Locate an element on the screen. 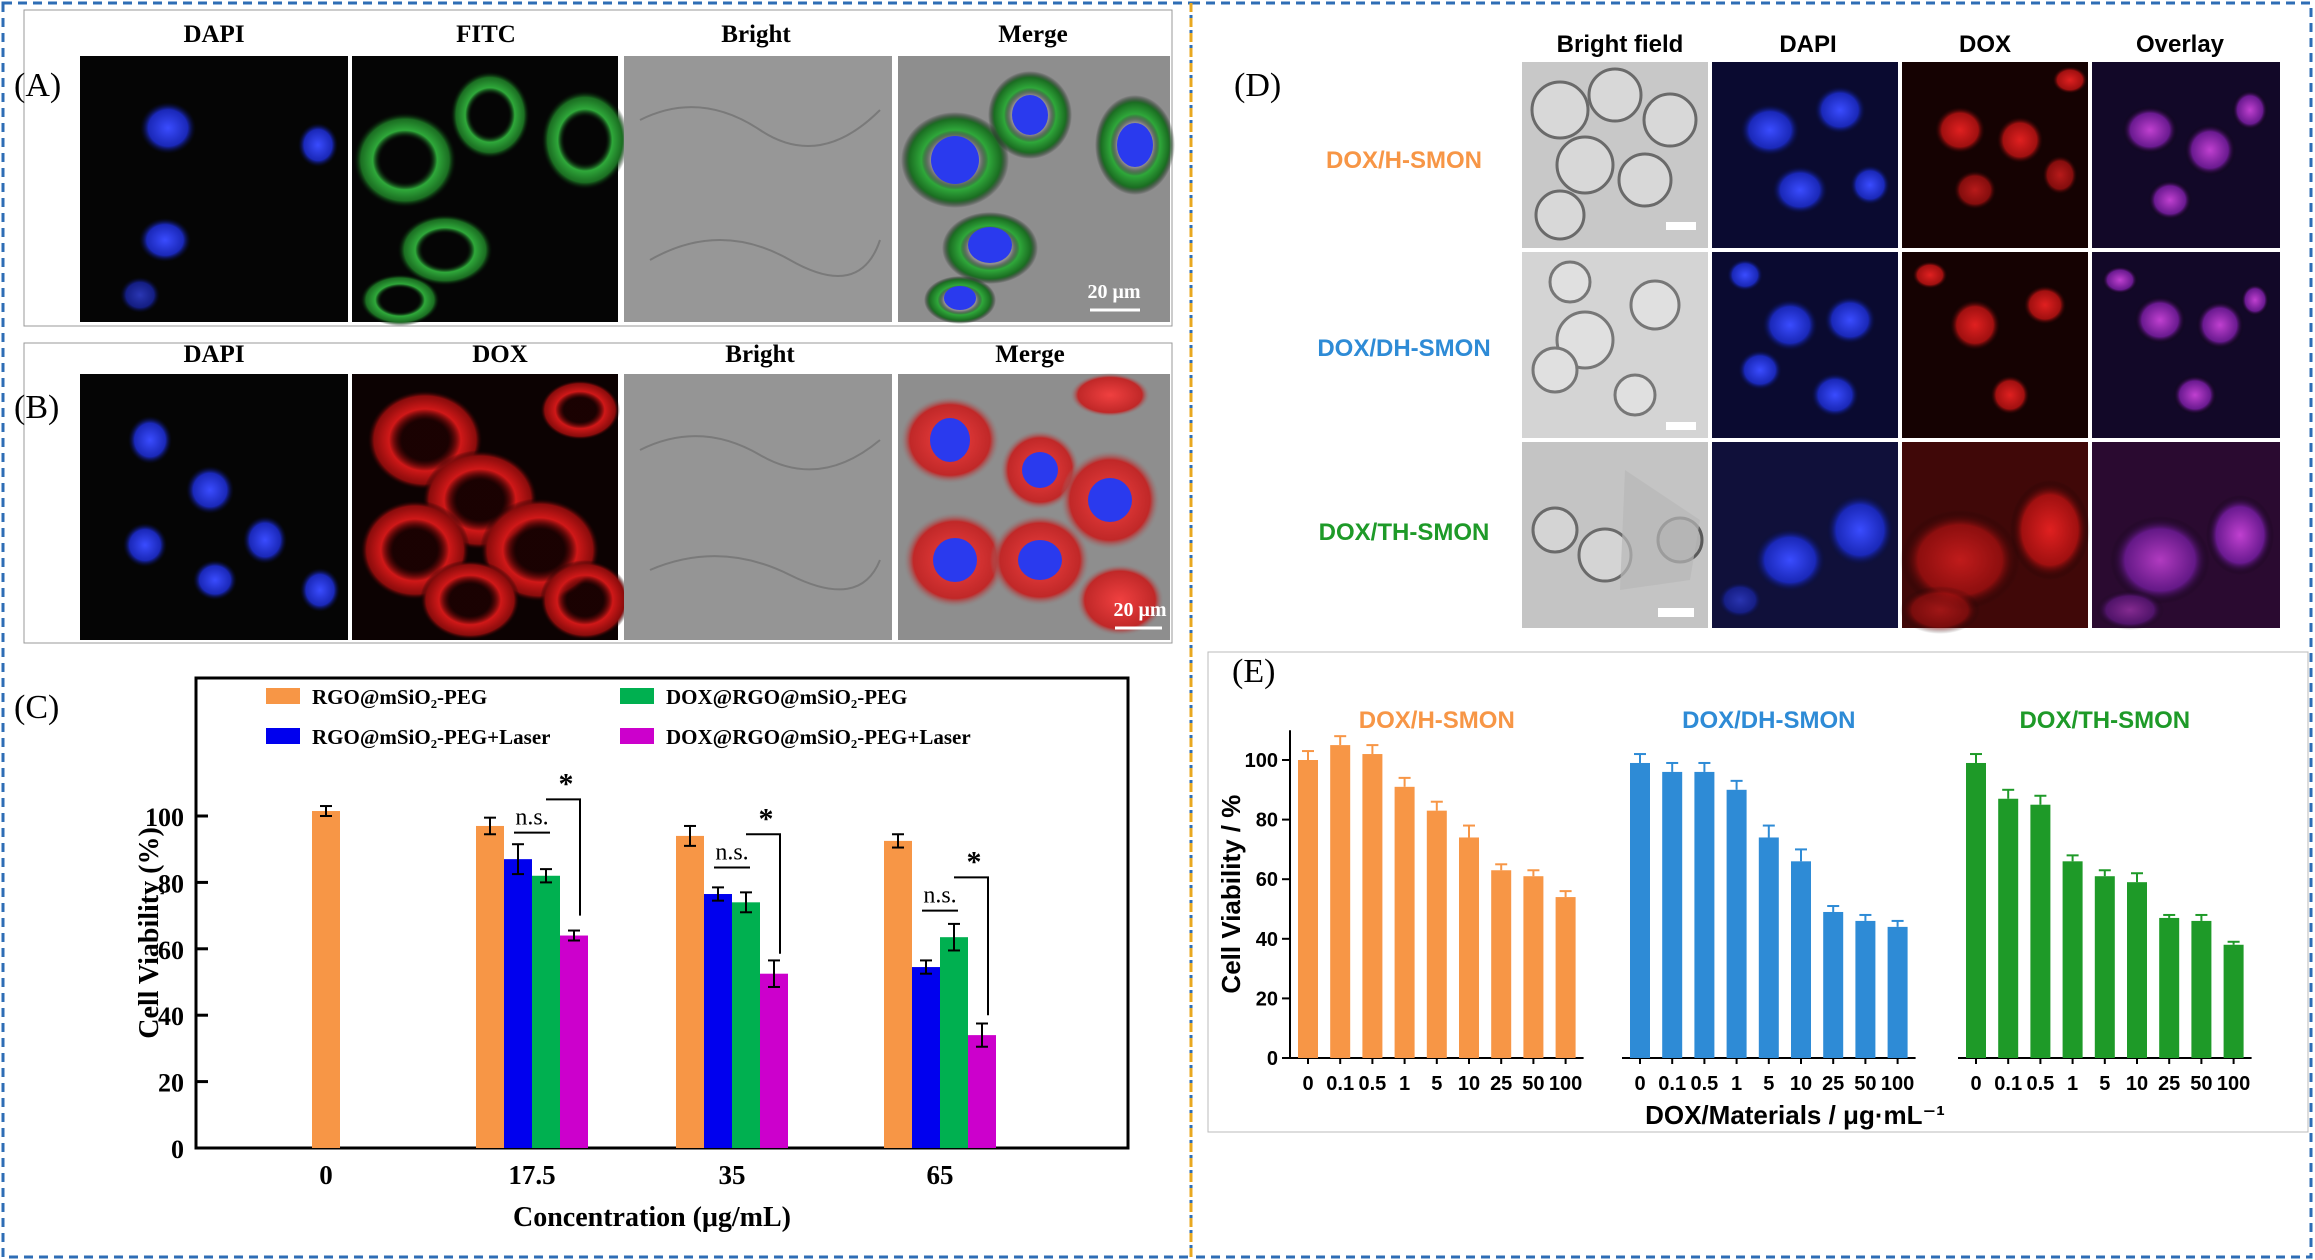 The width and height of the screenshot is (2315, 1260). panel-d-row-dh-smon: DOX/DH-SMON is located at coordinates (1403, 348).